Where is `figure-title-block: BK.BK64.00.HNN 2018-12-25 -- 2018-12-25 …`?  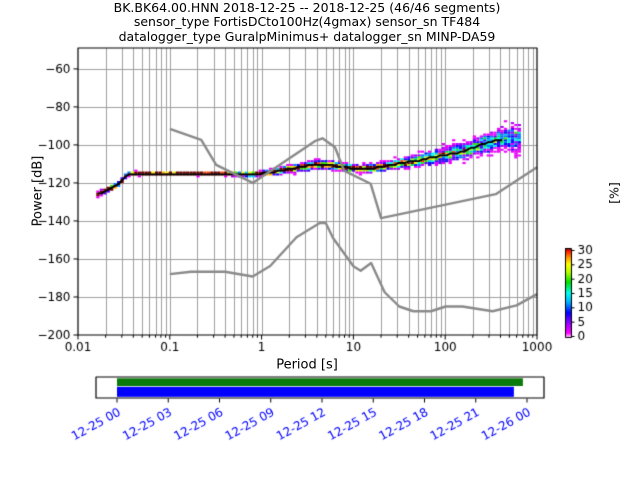 figure-title-block: BK.BK64.00.HNN 2018-12-25 -- 2018-12-25 … is located at coordinates (307, 22).